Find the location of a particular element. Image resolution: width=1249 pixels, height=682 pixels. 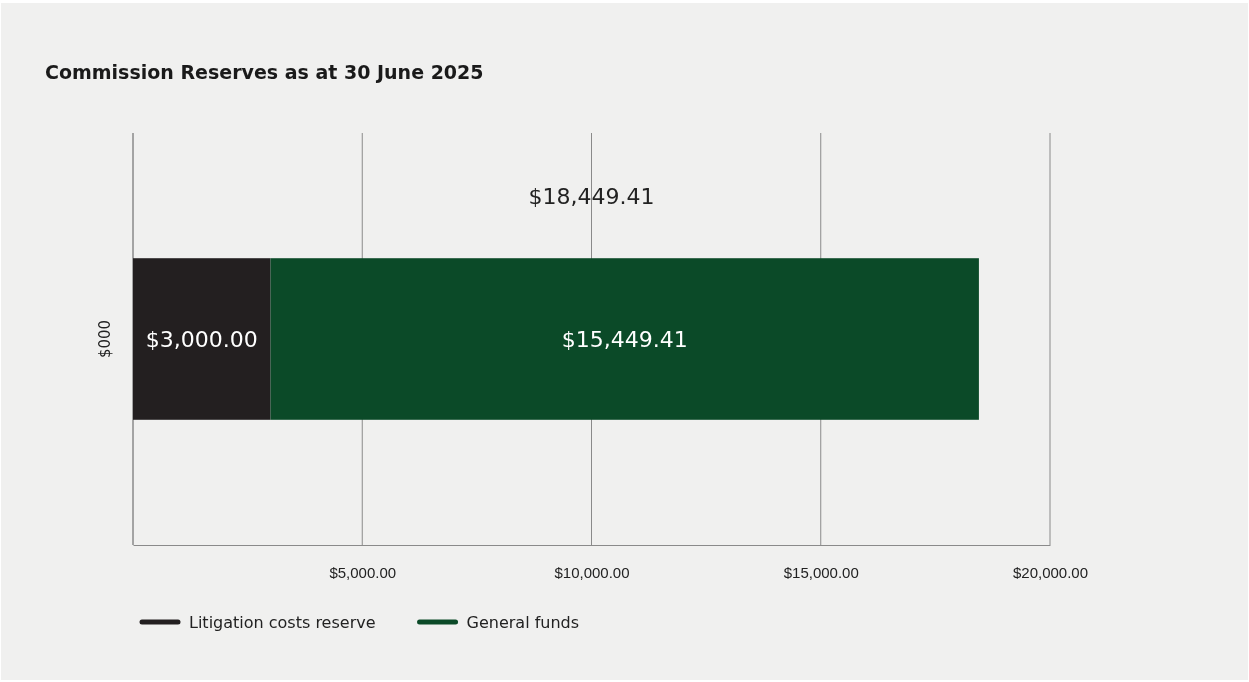

y-axis-title: $000 is located at coordinates (105, 339).